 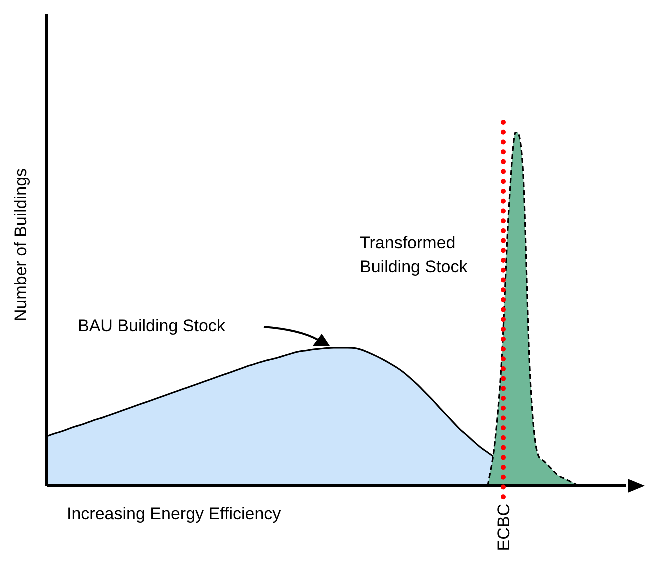 What do you see at coordinates (174, 514) in the screenshot?
I see `x-axis-title: Increasing Energy Efficiency` at bounding box center [174, 514].